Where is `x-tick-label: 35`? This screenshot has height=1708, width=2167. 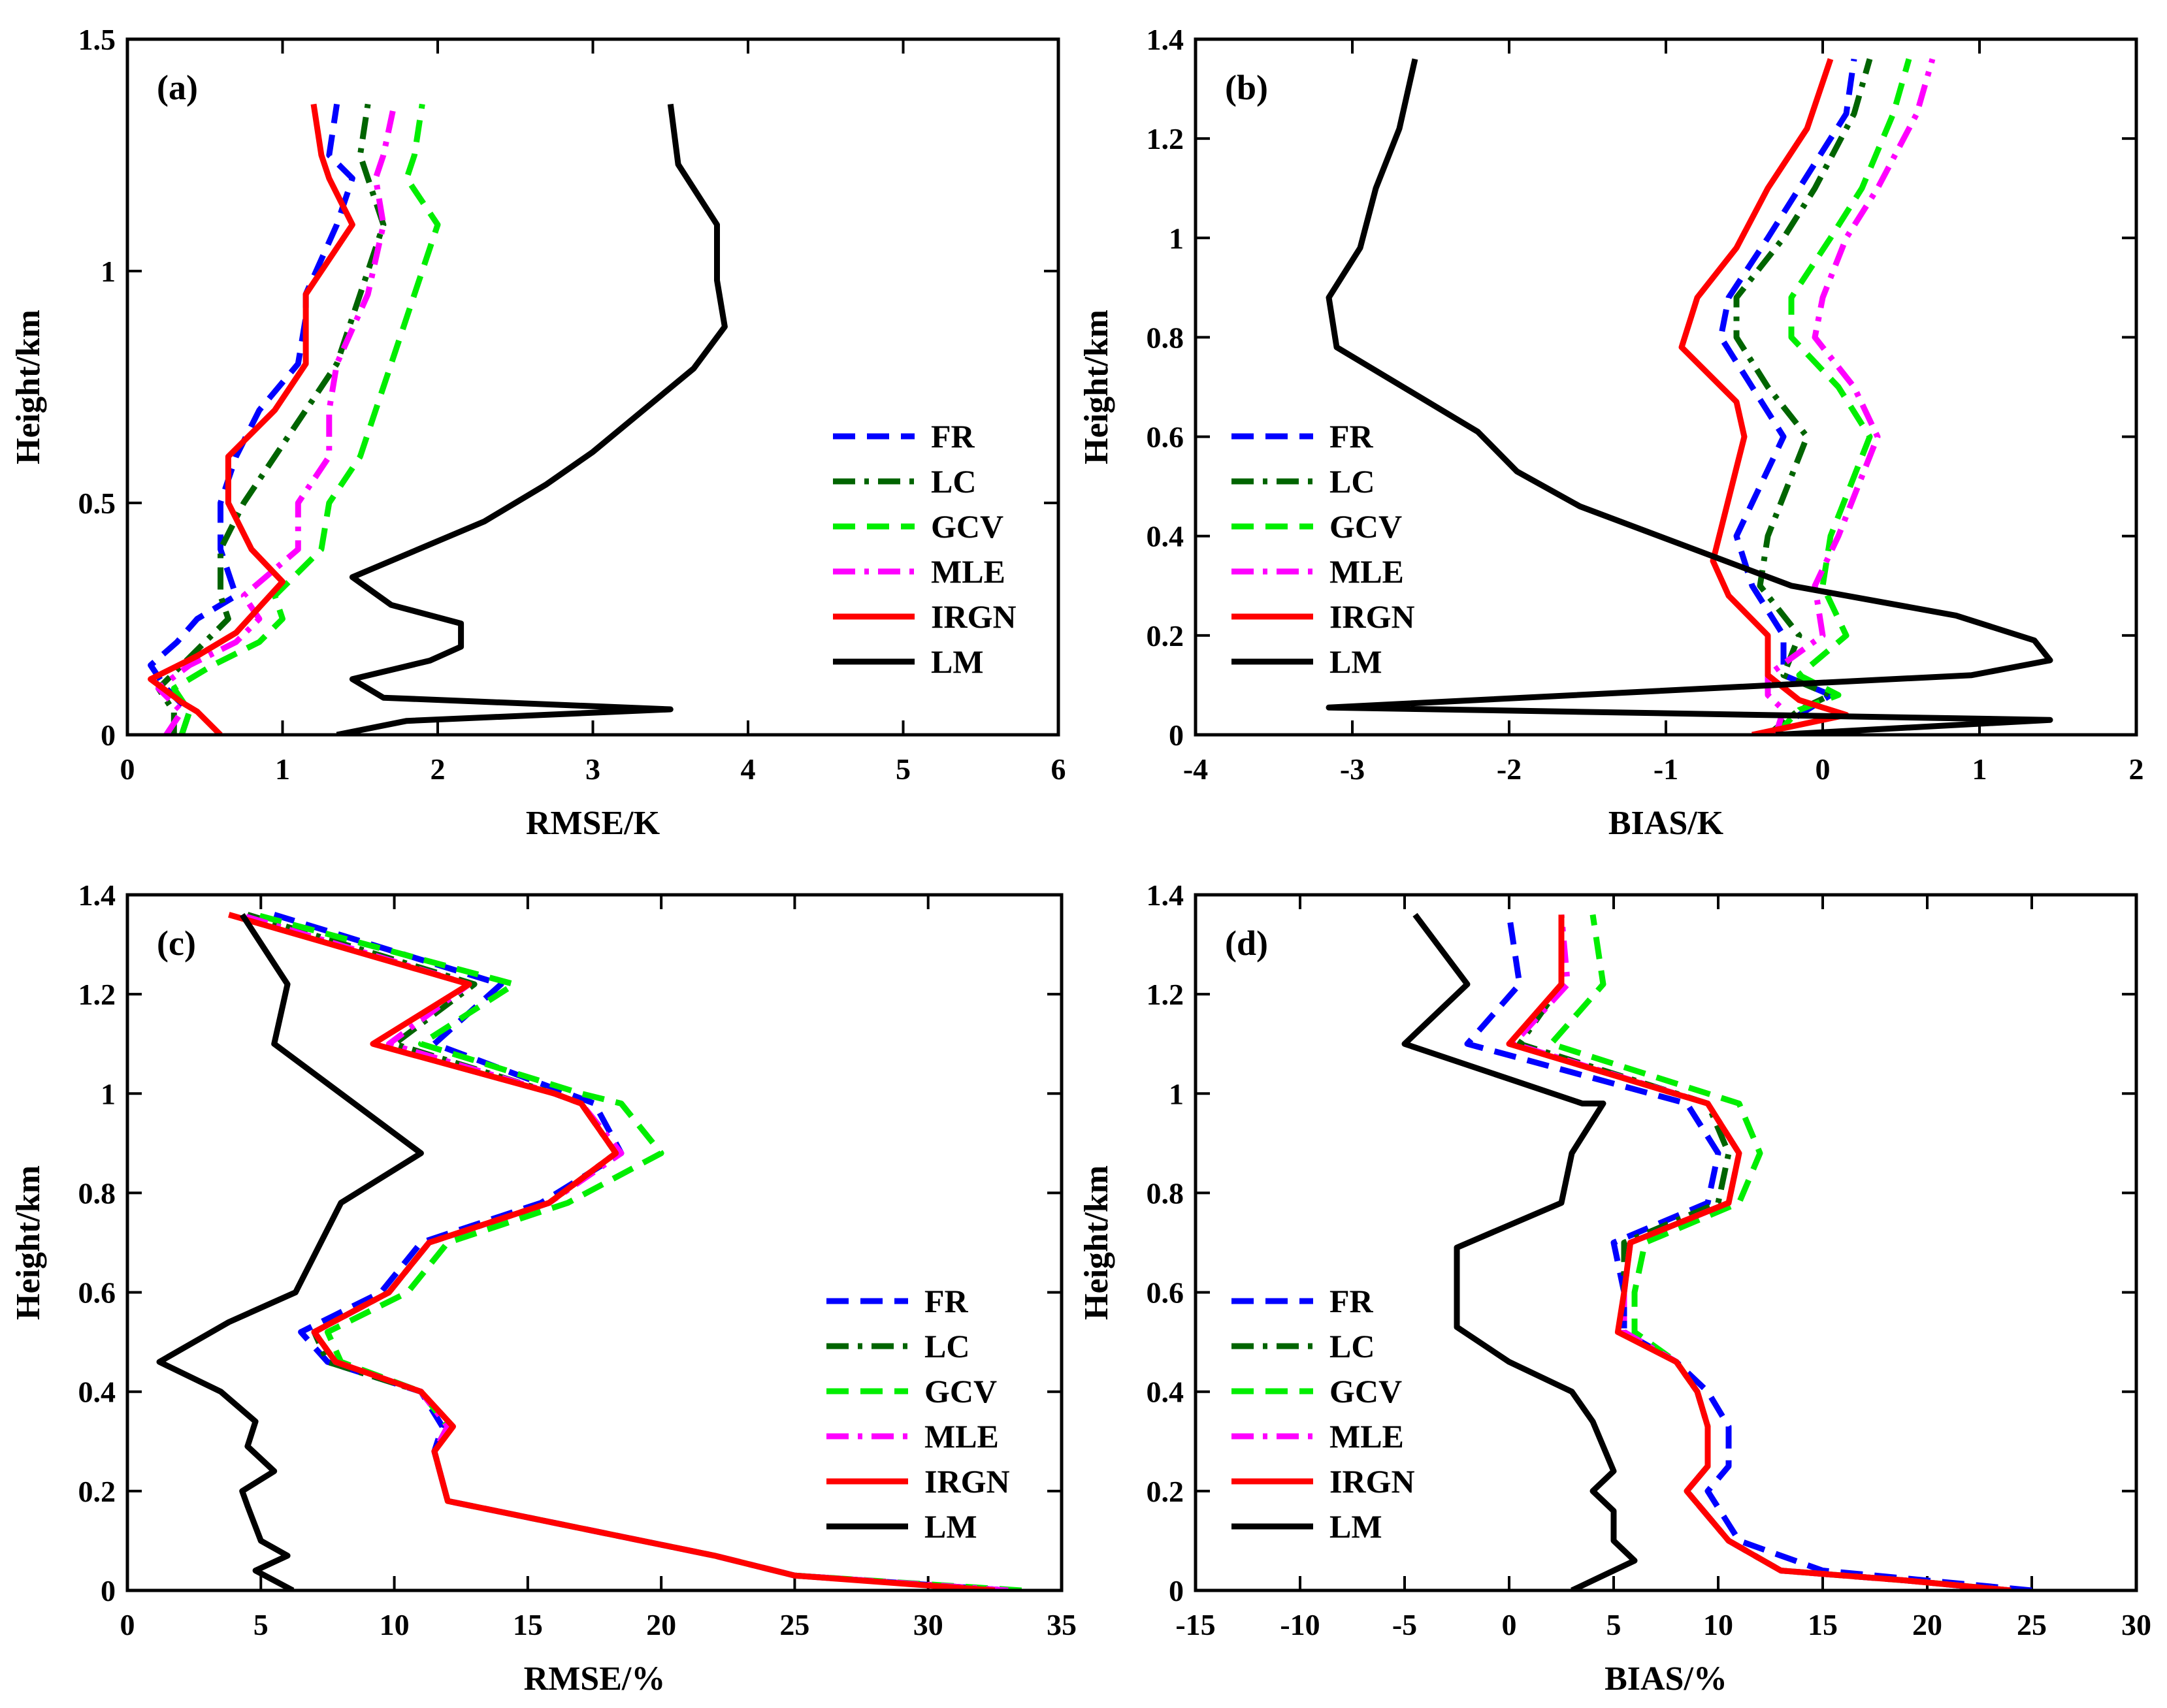 x-tick-label: 35 is located at coordinates (1062, 1624).